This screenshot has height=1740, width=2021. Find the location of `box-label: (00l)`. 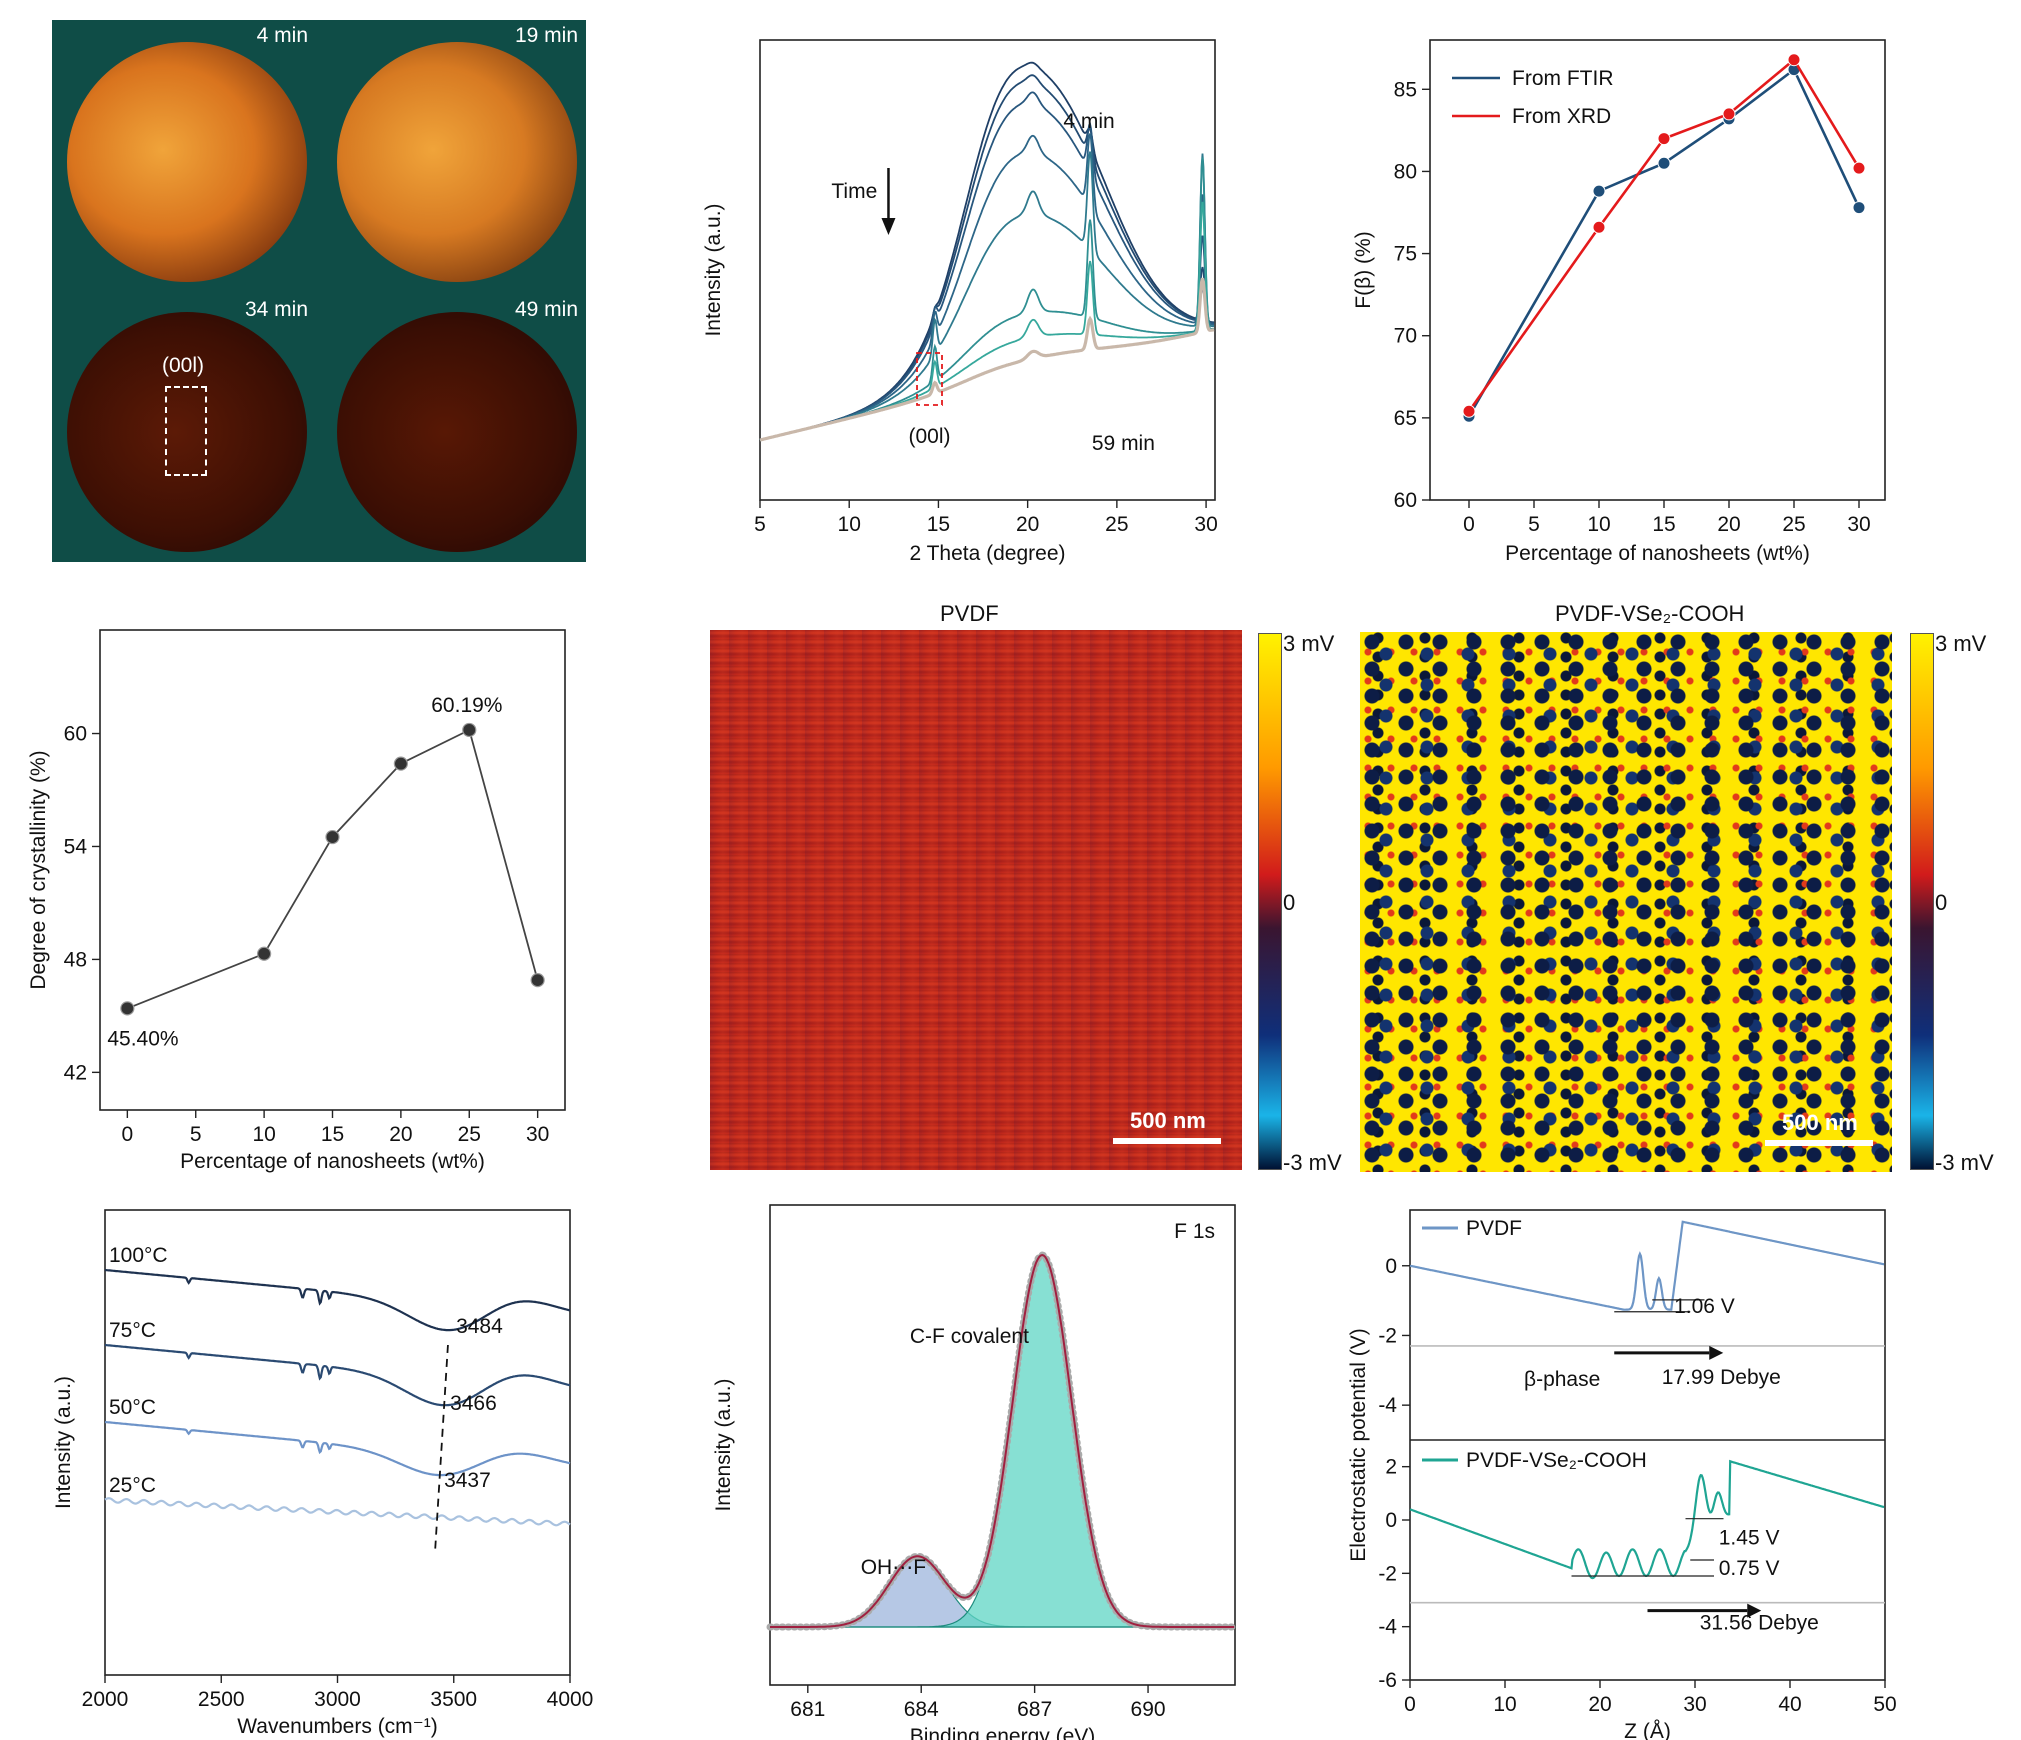

box-label: (00l) is located at coordinates (183, 365).